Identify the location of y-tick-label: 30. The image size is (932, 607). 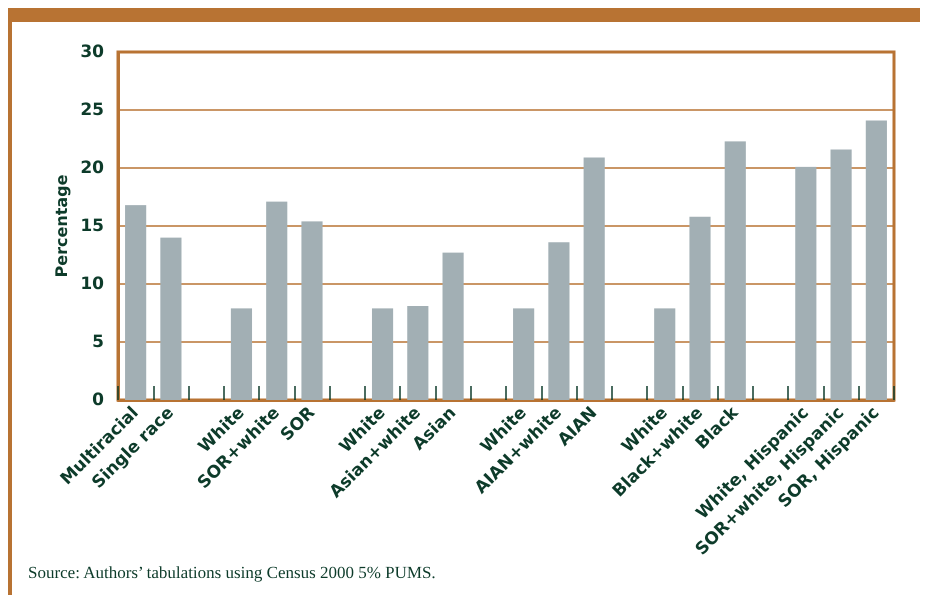
(92, 52).